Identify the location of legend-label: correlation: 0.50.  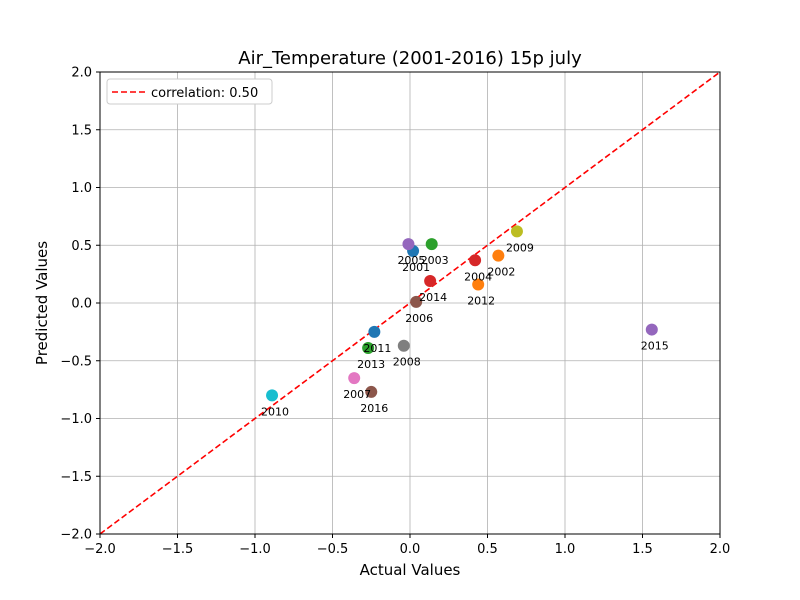
(204, 93).